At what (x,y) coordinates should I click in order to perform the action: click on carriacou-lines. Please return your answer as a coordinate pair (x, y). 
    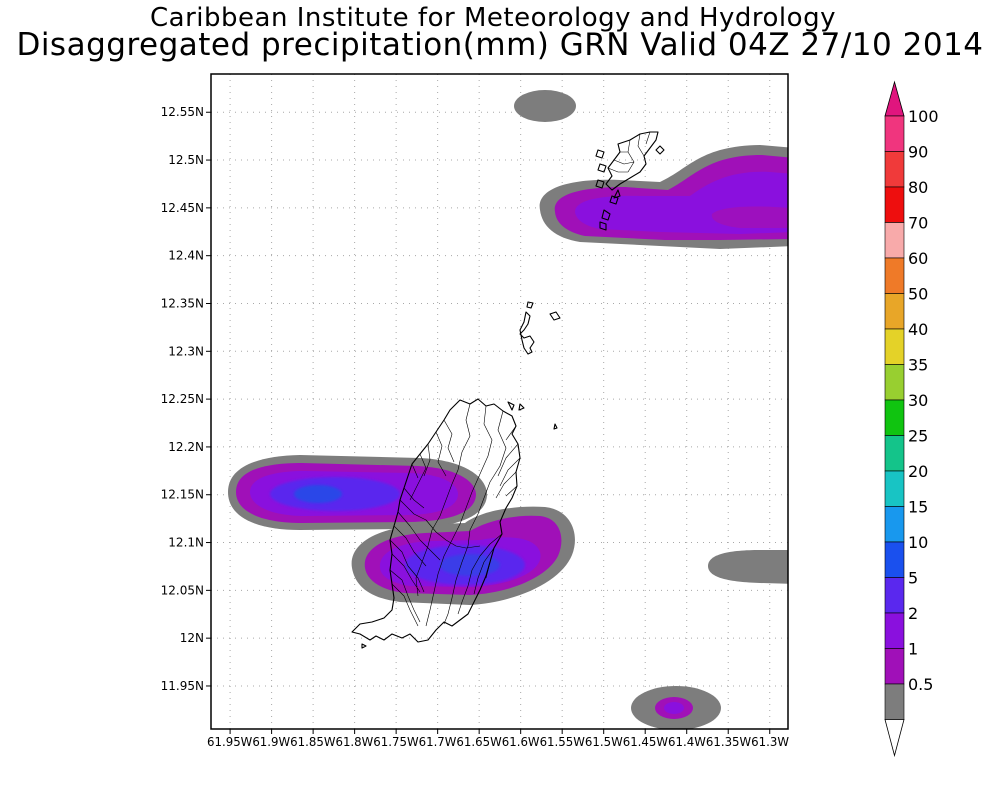
    Looking at the image, I should click on (629, 152).